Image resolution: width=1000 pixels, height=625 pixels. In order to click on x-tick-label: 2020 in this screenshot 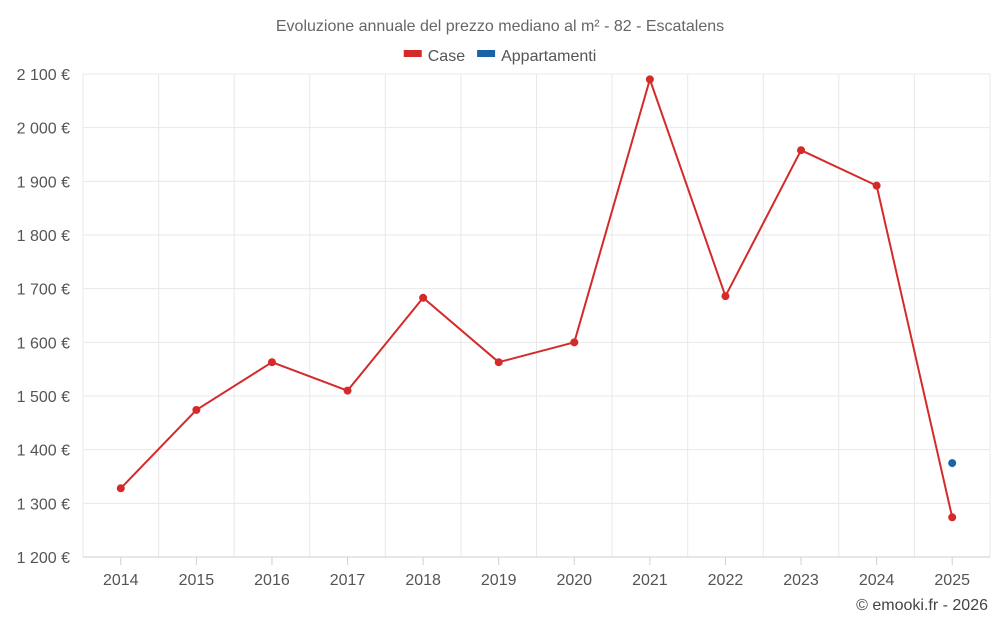, I will do `click(574, 580)`.